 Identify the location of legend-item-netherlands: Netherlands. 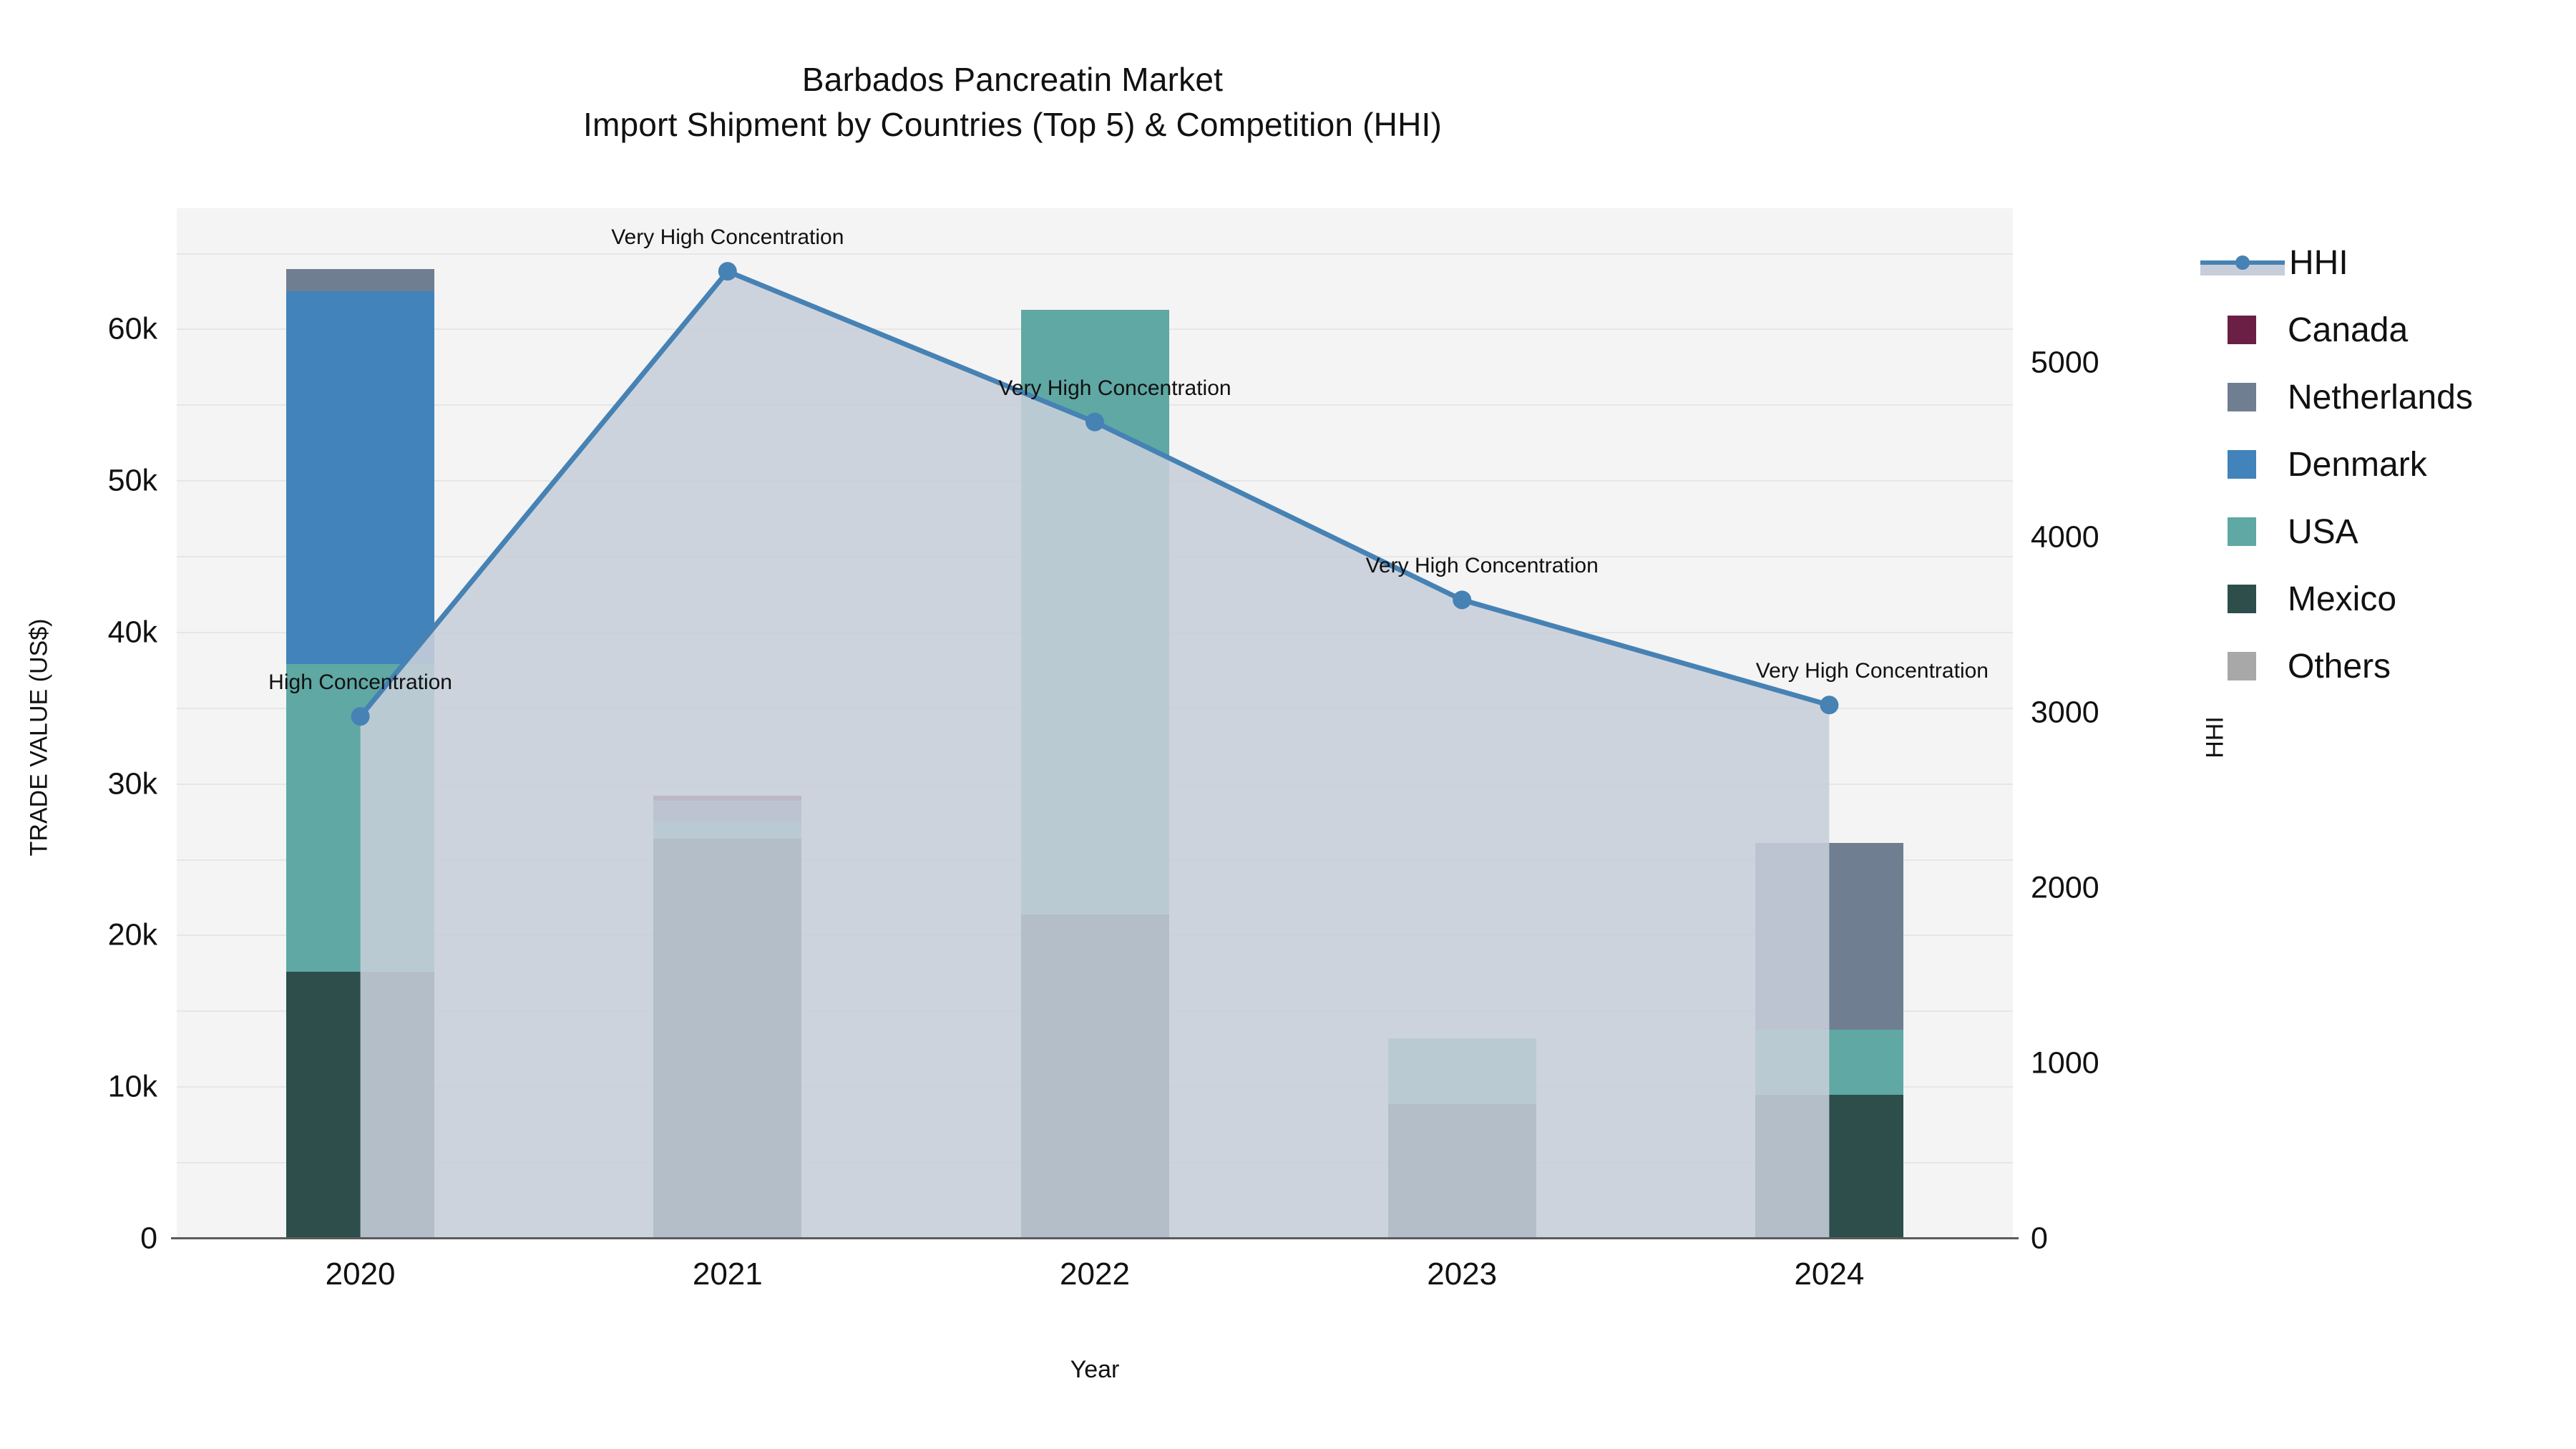
(2386, 397).